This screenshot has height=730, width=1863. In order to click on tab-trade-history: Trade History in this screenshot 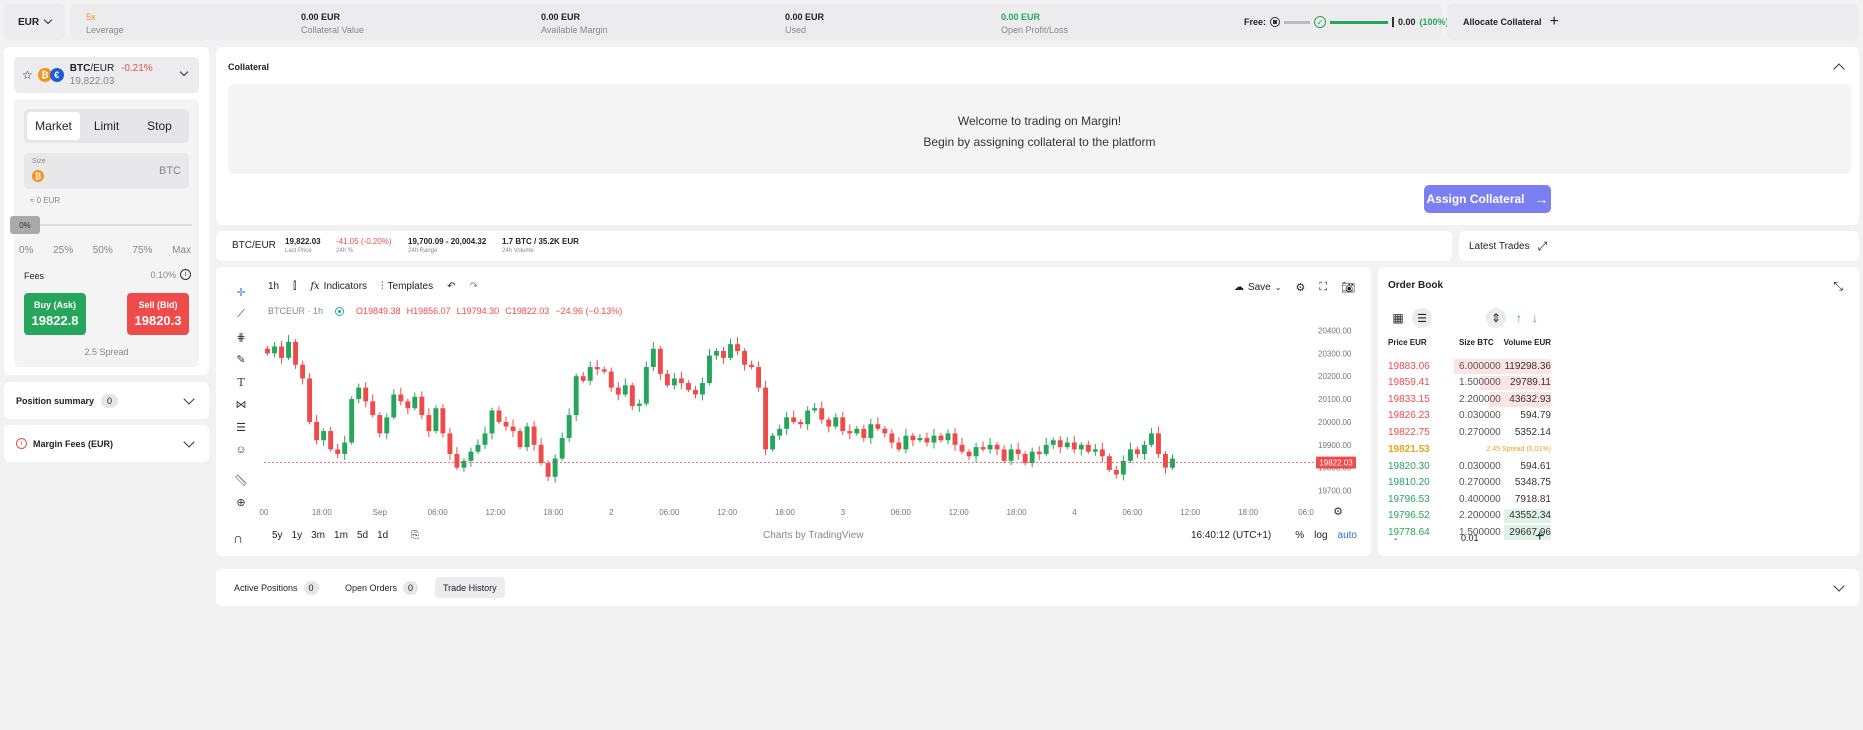, I will do `click(470, 587)`.